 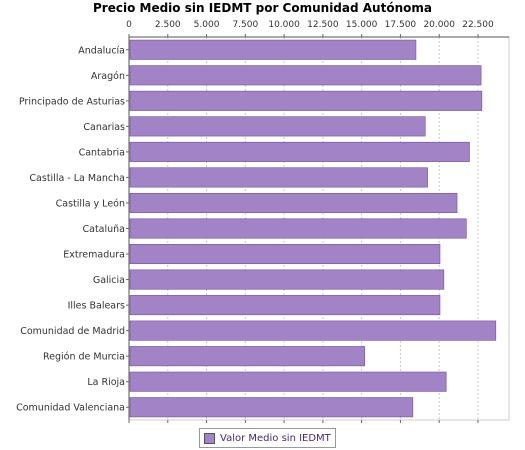 What do you see at coordinates (207, 25) in the screenshot?
I see `x-tick-label: 5.000` at bounding box center [207, 25].